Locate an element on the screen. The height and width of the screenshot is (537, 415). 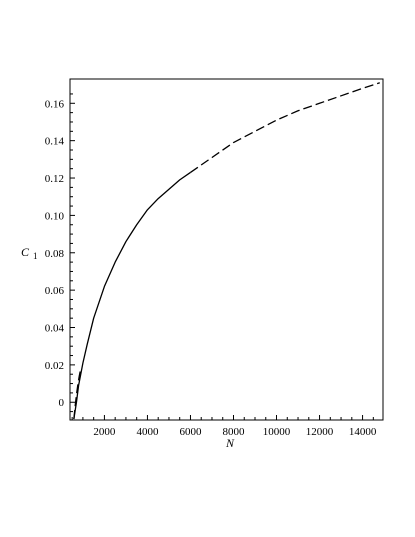
x-tick-label: 2000 is located at coordinates (104, 432).